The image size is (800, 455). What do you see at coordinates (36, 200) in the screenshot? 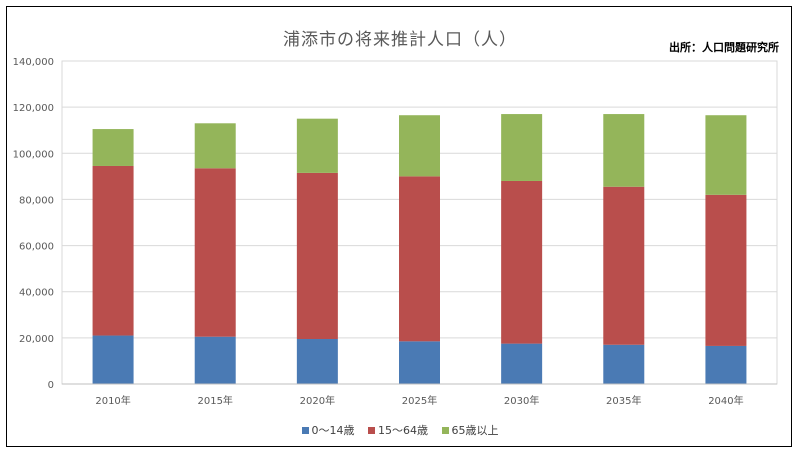
I see `y-tick-label: 80,000` at bounding box center [36, 200].